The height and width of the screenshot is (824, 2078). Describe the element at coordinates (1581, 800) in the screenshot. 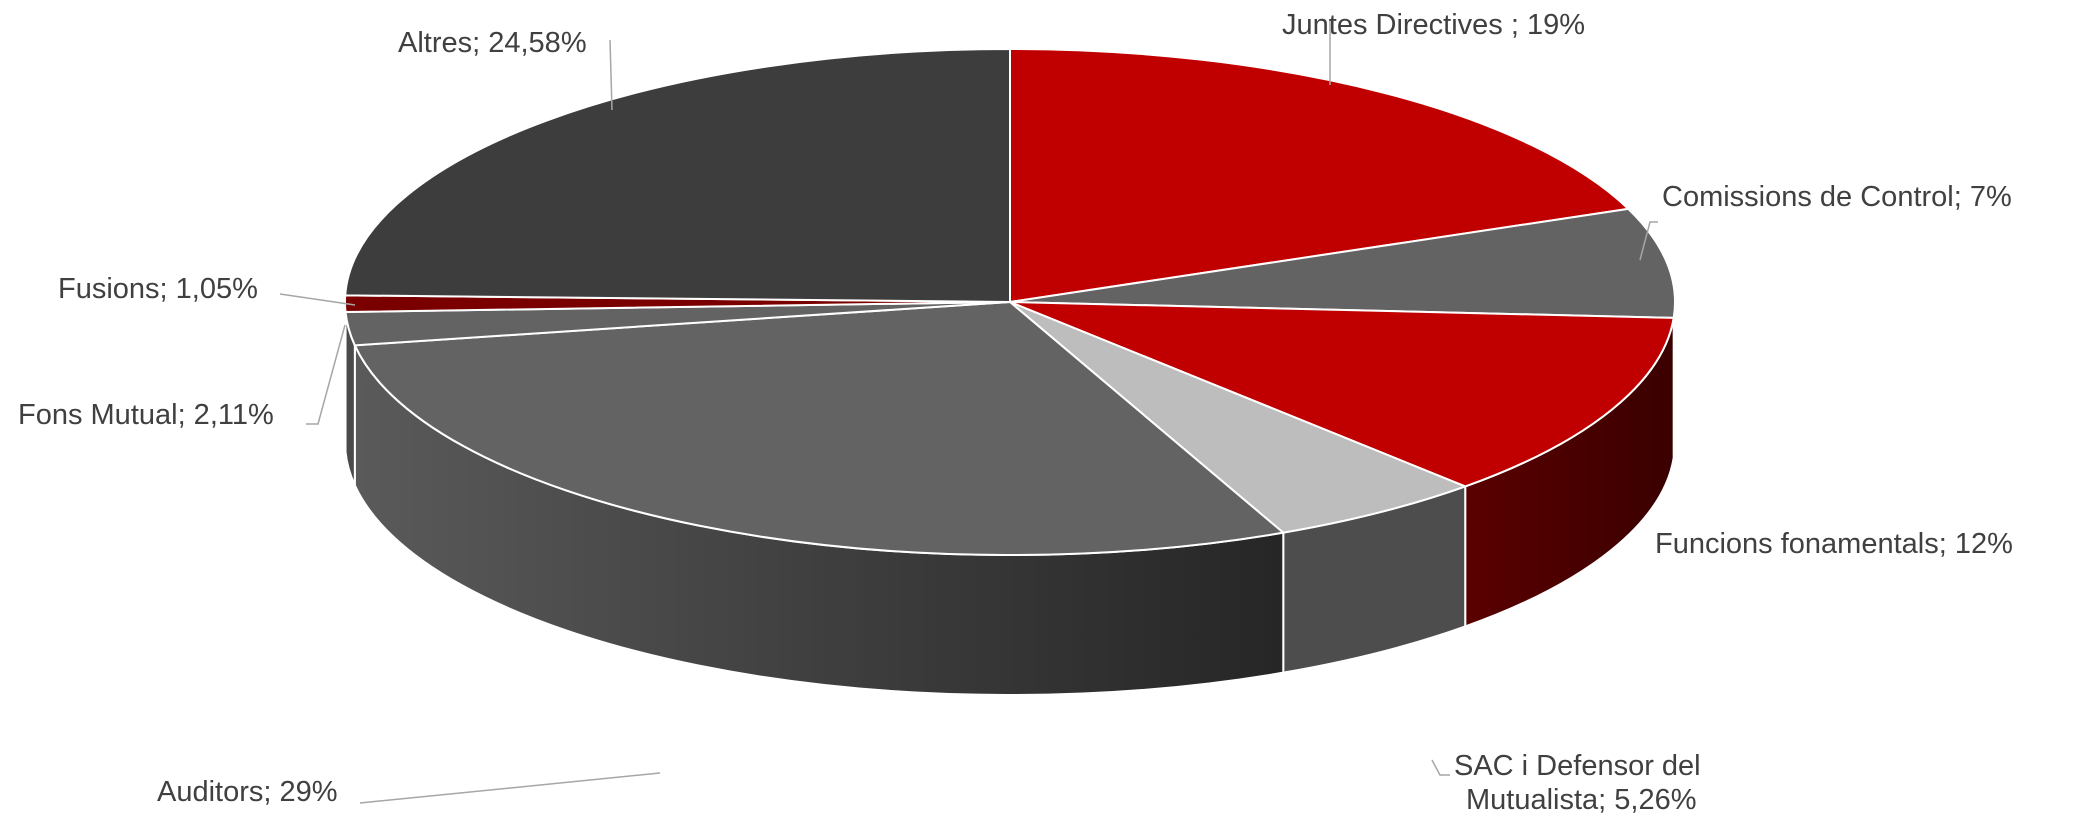

I see `label-sac-line2: Mutualista; 5,26%` at that location.